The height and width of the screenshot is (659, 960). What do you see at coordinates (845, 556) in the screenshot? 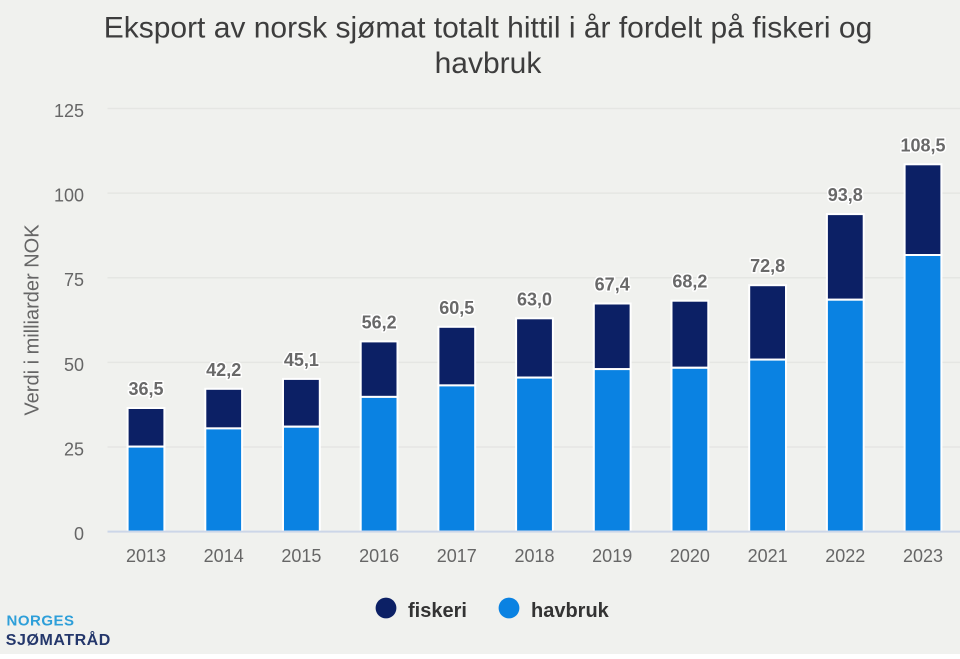
I see `svg-text: 2022` at bounding box center [845, 556].